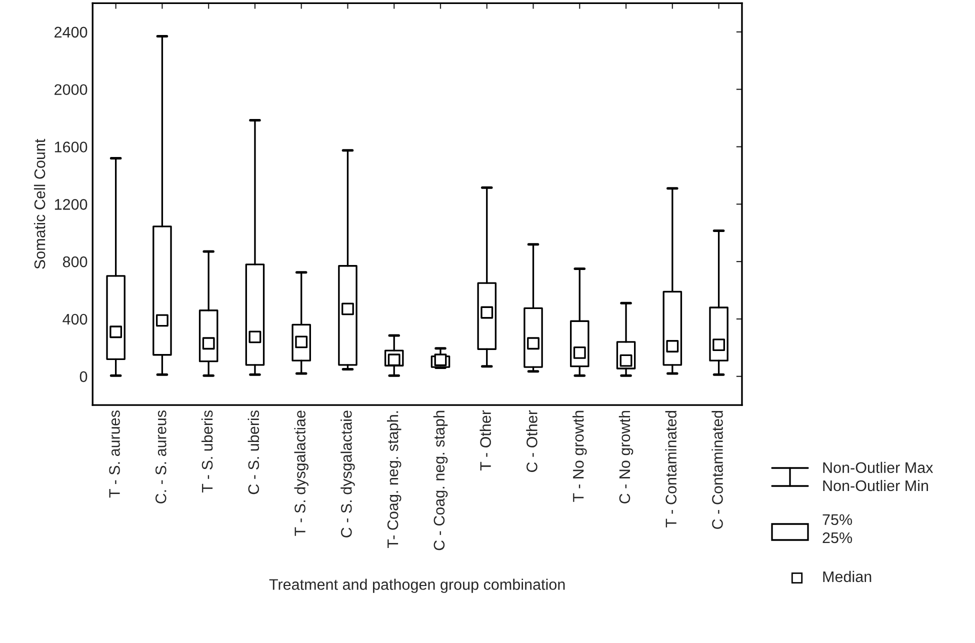 The width and height of the screenshot is (975, 643). What do you see at coordinates (485, 440) in the screenshot?
I see `x-tick-label: T - Other` at bounding box center [485, 440].